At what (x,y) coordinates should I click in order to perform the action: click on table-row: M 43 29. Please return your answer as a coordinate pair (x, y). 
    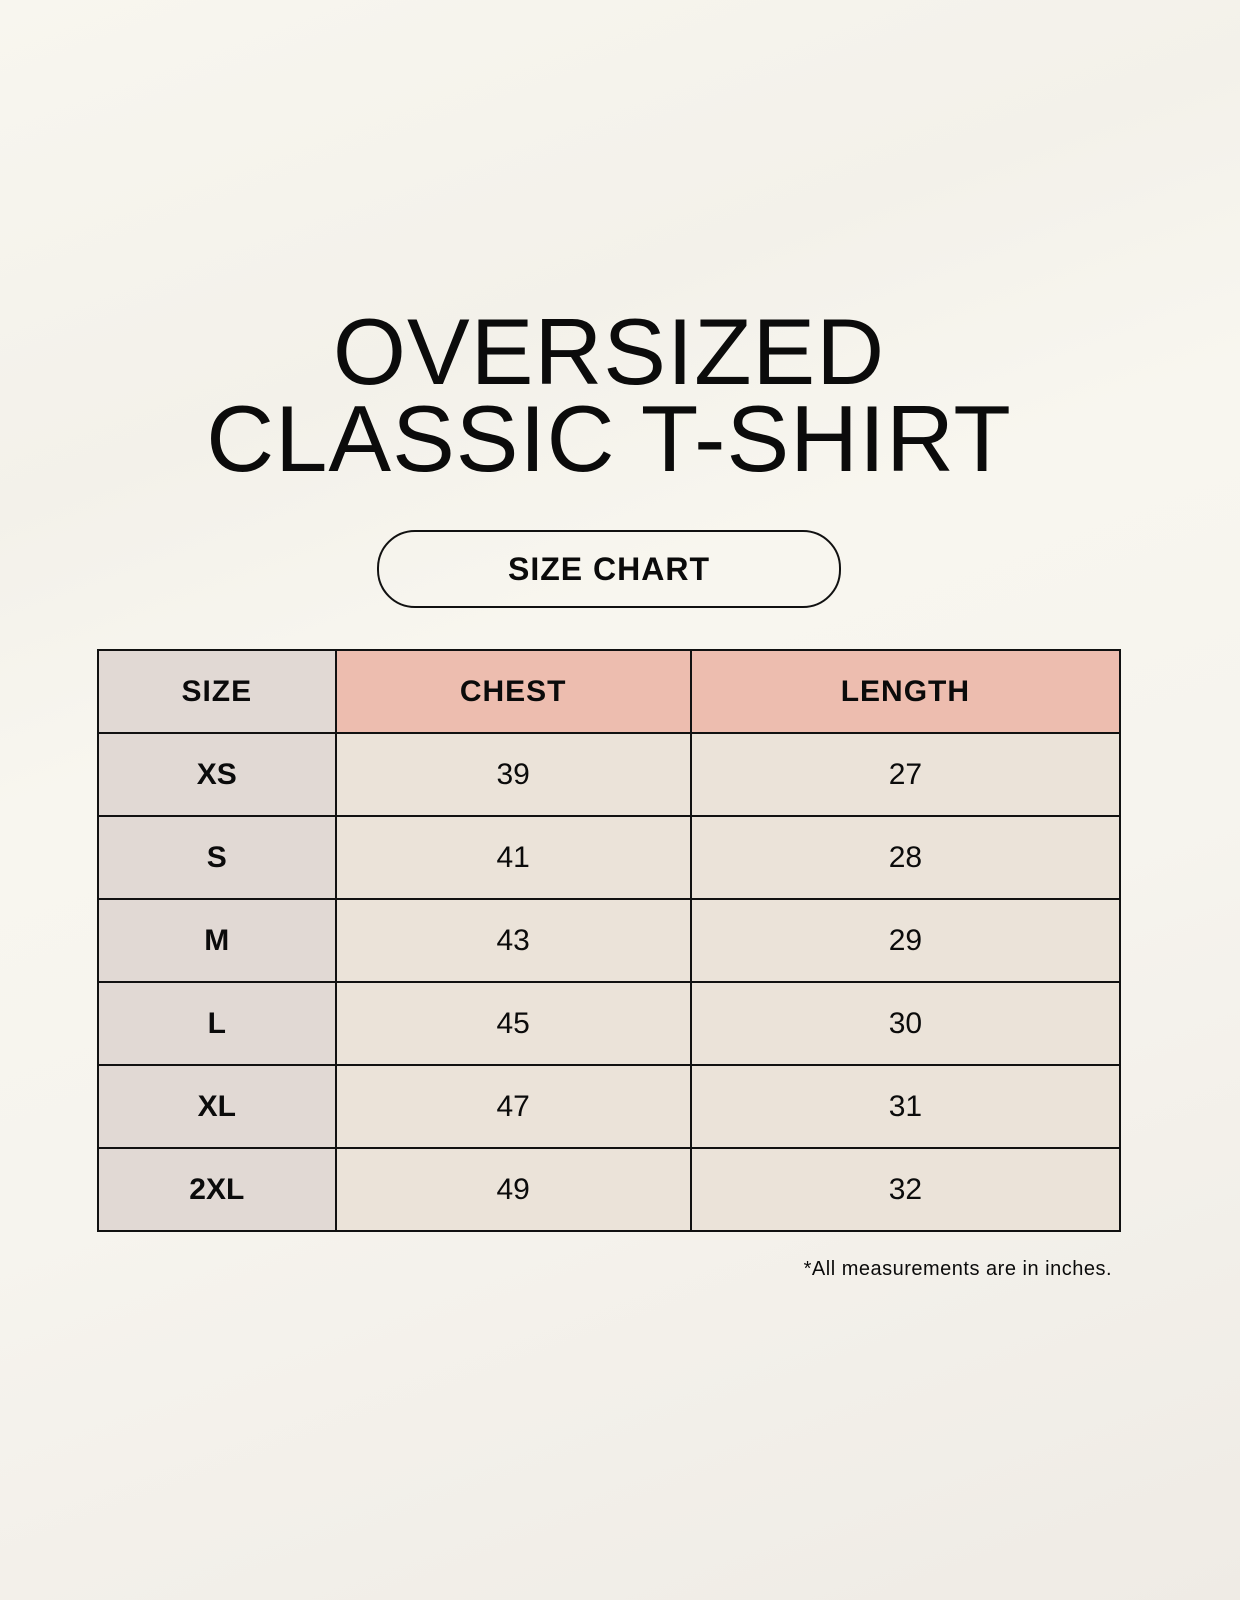
    Looking at the image, I should click on (609, 940).